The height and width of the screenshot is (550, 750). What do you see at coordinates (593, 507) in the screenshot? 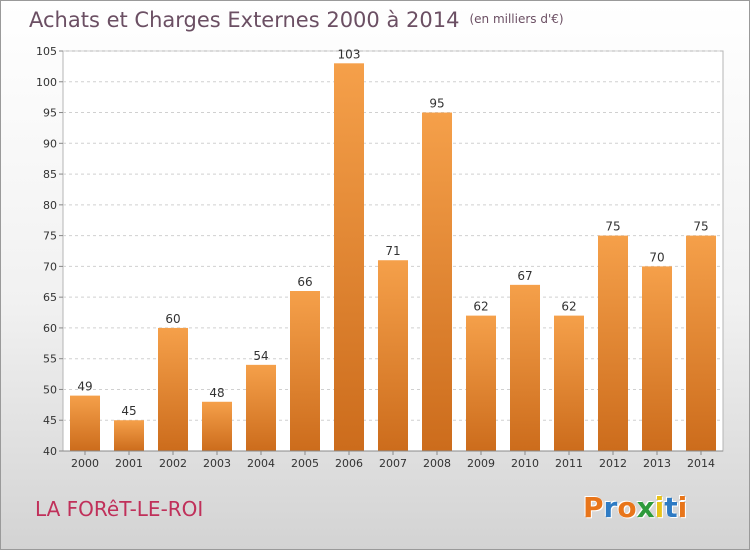
I see `logo-letter: P` at bounding box center [593, 507].